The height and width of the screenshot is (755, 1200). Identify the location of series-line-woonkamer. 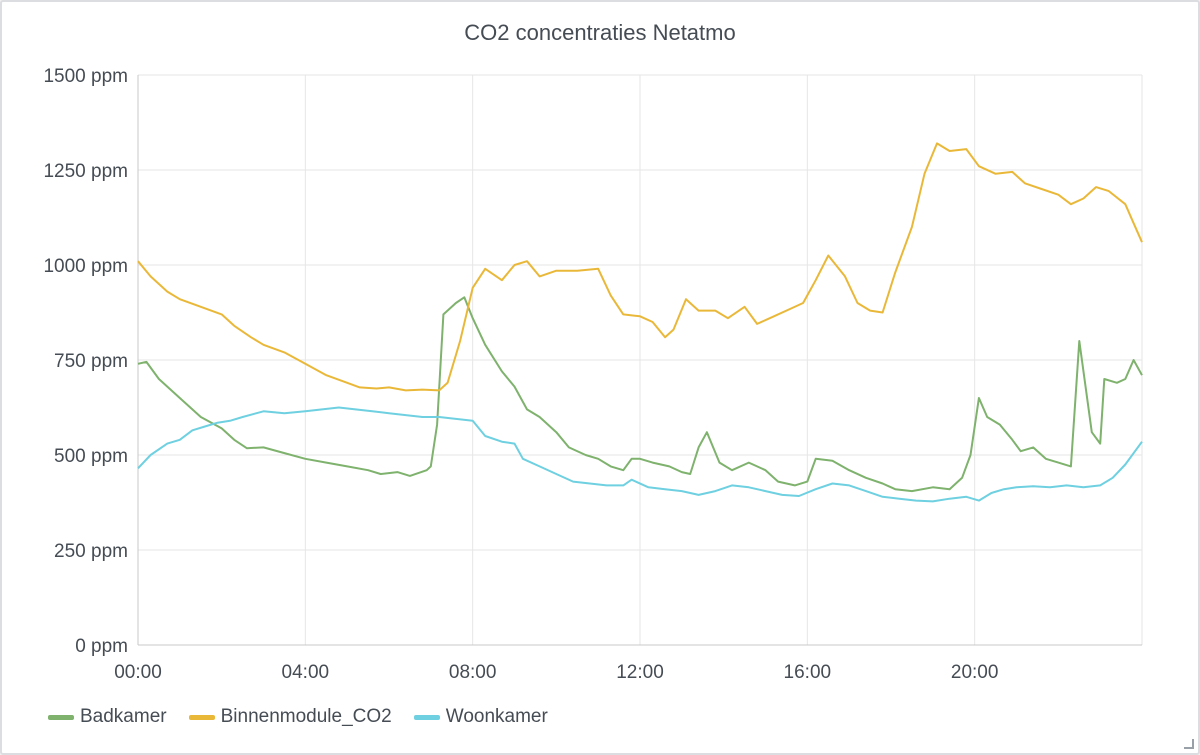
(640, 454).